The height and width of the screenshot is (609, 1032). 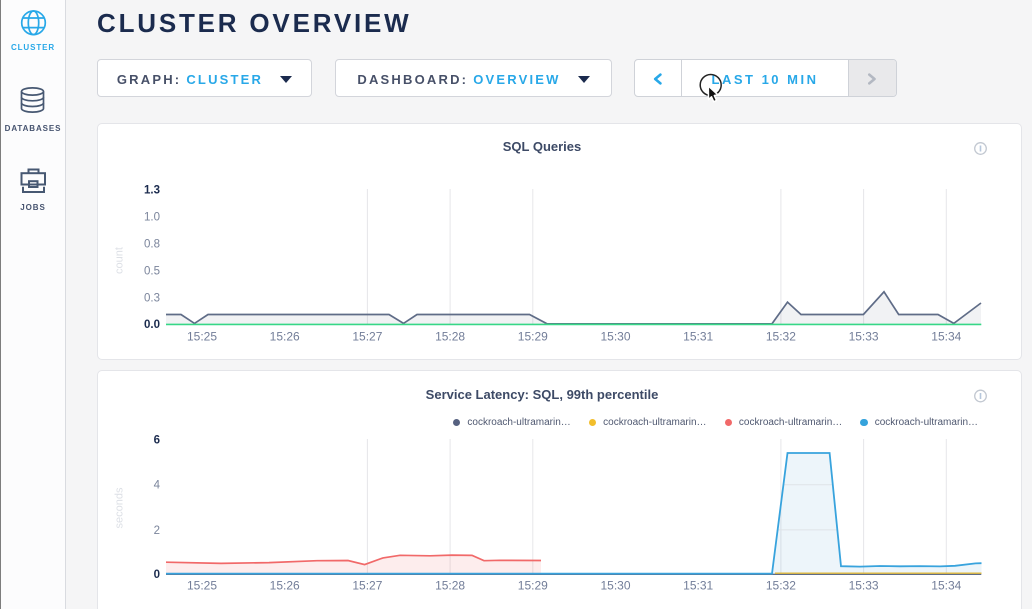 What do you see at coordinates (157, 441) in the screenshot?
I see `svg-text: 6` at bounding box center [157, 441].